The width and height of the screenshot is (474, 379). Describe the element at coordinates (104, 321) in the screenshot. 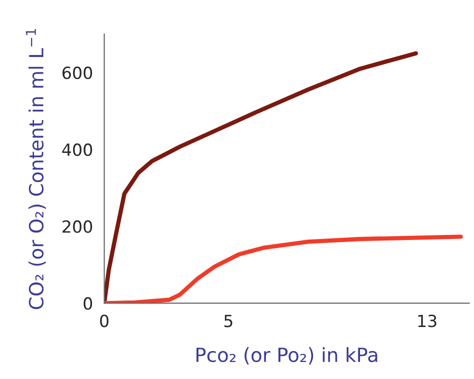

I see `x-tick-label: 0` at that location.